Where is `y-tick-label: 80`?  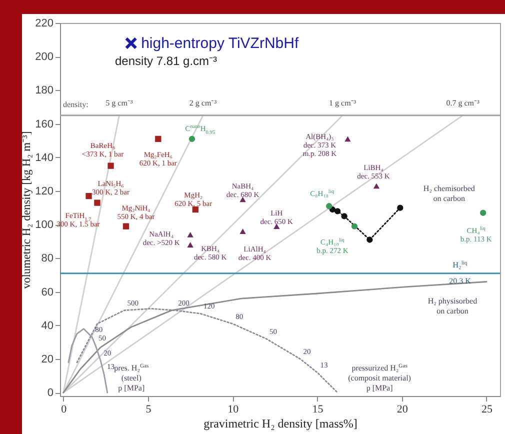
y-tick-label: 80 is located at coordinates (47, 258).